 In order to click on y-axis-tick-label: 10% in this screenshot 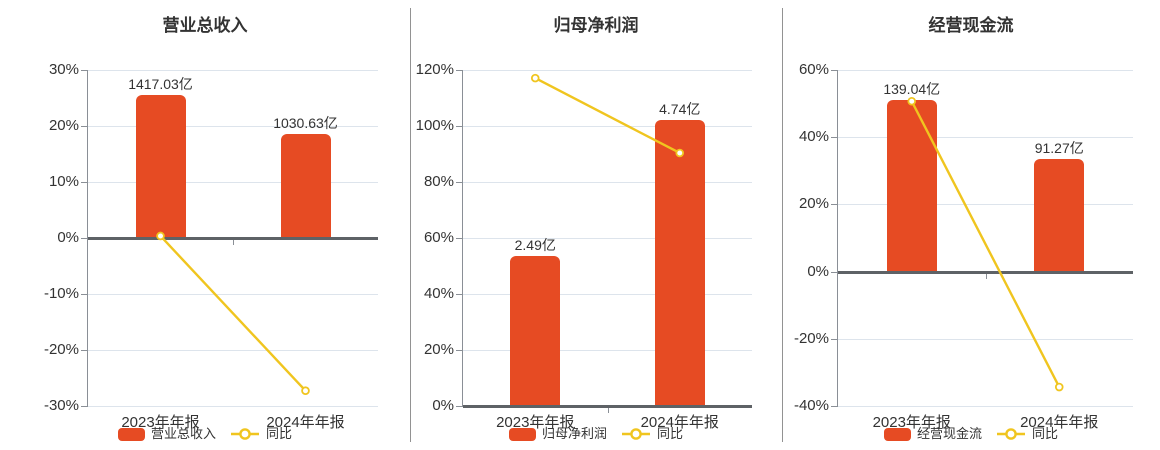, I will do `click(63, 181)`.